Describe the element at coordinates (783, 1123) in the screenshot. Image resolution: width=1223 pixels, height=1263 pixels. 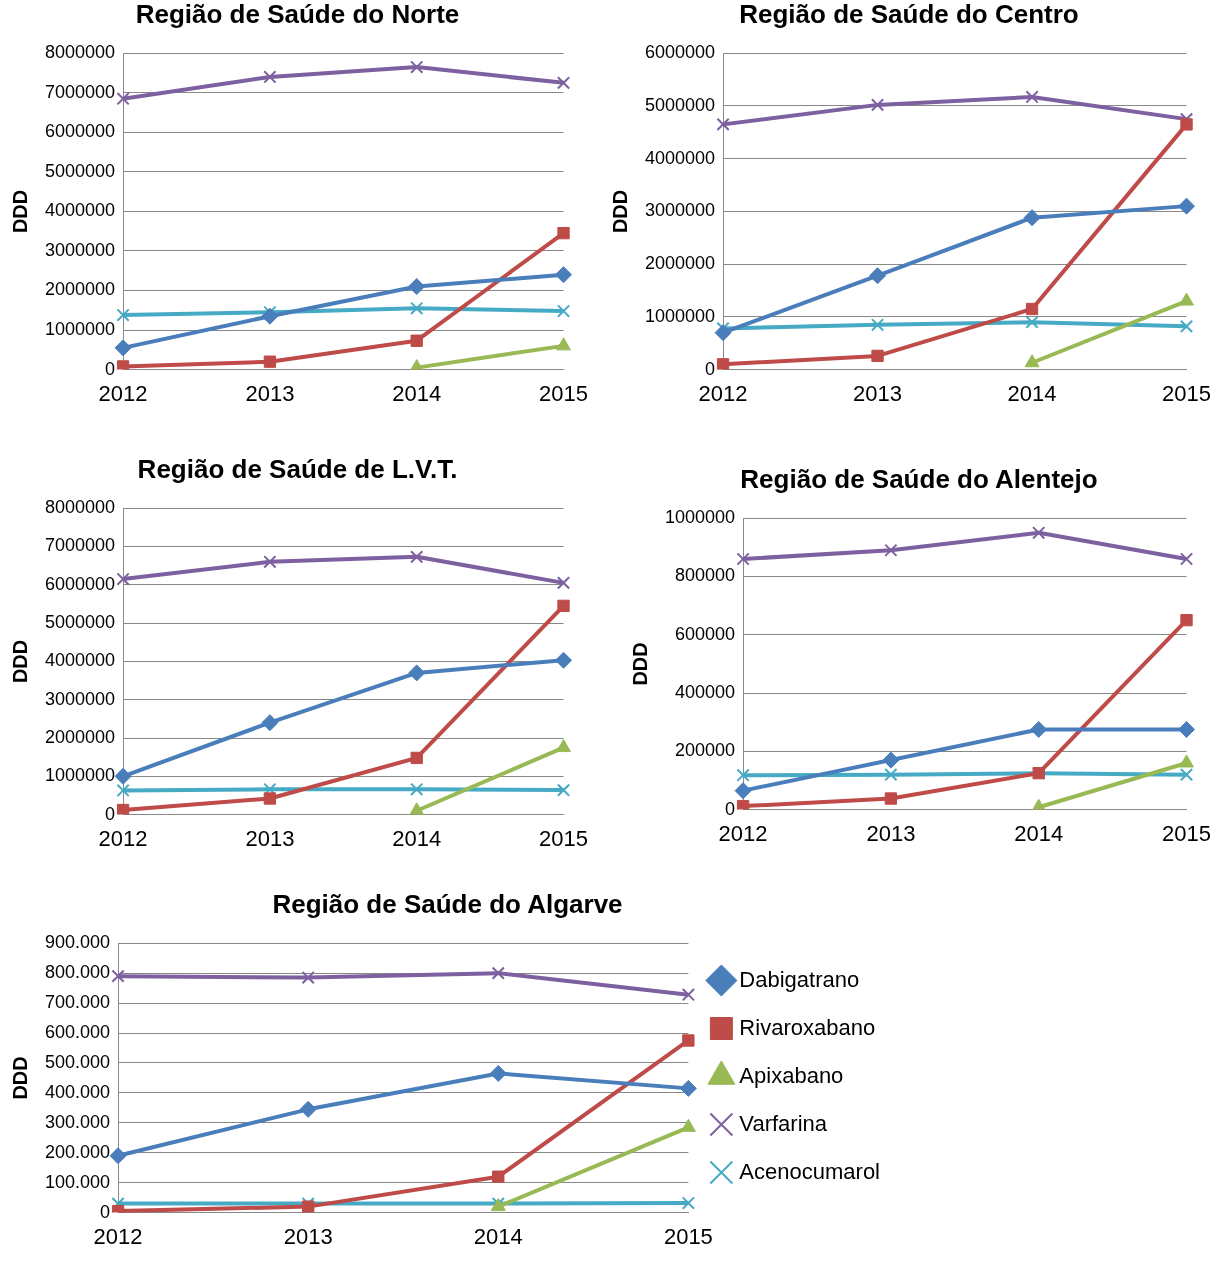
I see `legend-label: Varfarina` at that location.